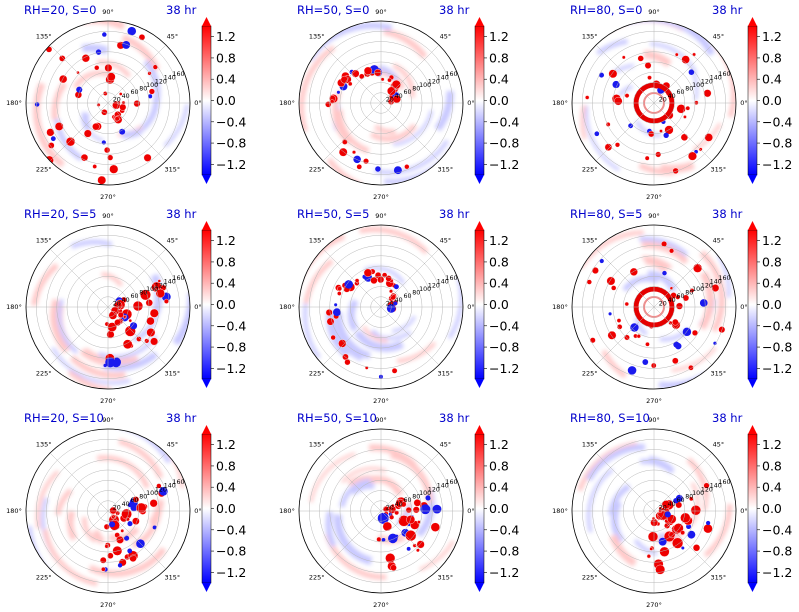  Describe the element at coordinates (108, 511) in the screenshot. I see `polar-frame` at that location.